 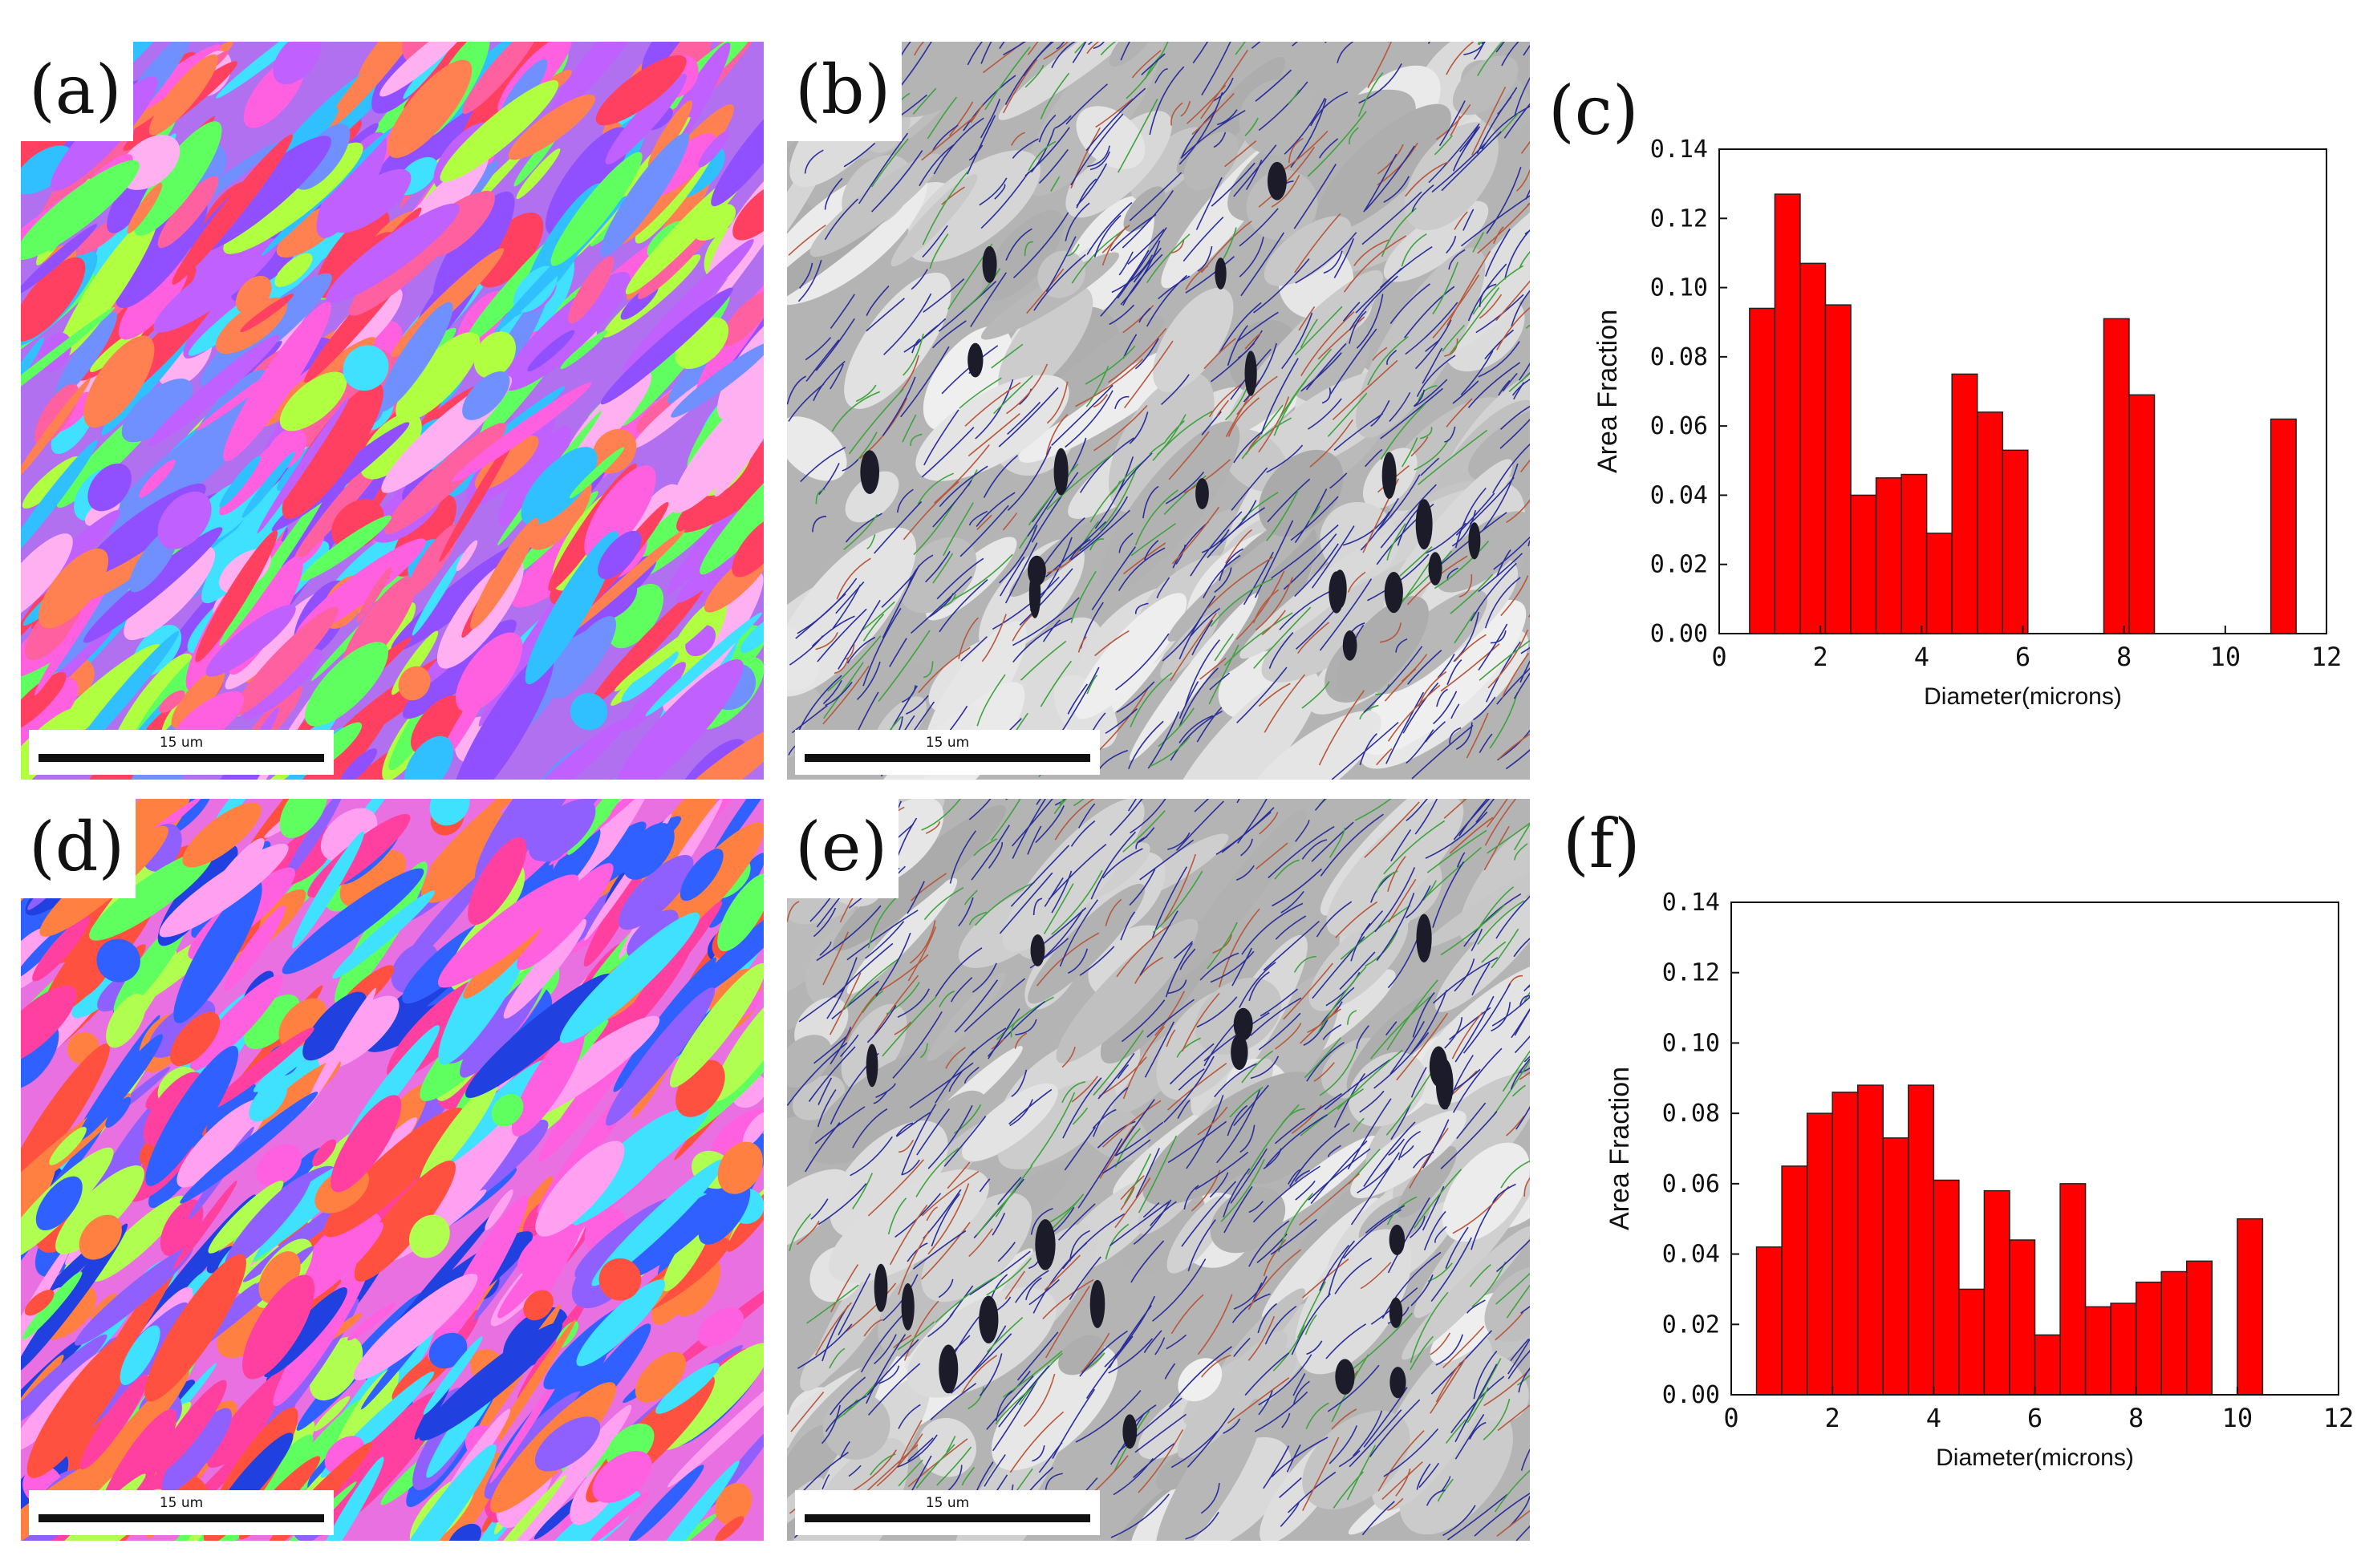 What do you see at coordinates (2250, 1307) in the screenshot?
I see `histogram-bar` at bounding box center [2250, 1307].